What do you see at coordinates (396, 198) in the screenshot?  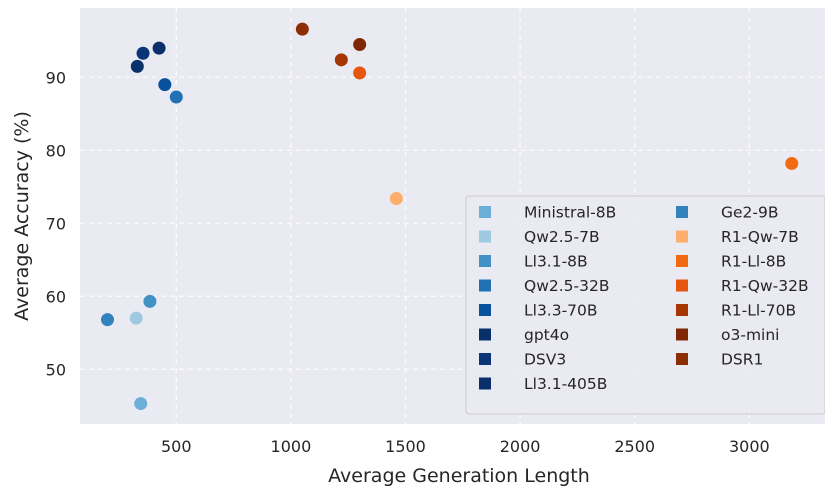 I see `point-r1-qw-7b` at bounding box center [396, 198].